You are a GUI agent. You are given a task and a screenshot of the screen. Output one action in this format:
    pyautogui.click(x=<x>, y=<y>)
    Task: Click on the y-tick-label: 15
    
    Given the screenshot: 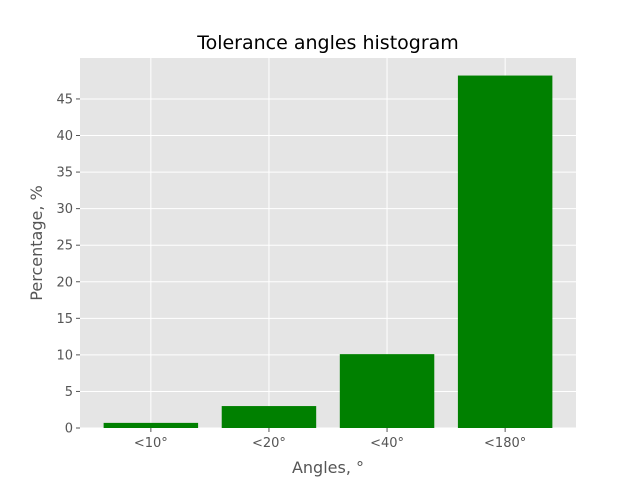 What is the action you would take?
    pyautogui.click(x=64, y=319)
    